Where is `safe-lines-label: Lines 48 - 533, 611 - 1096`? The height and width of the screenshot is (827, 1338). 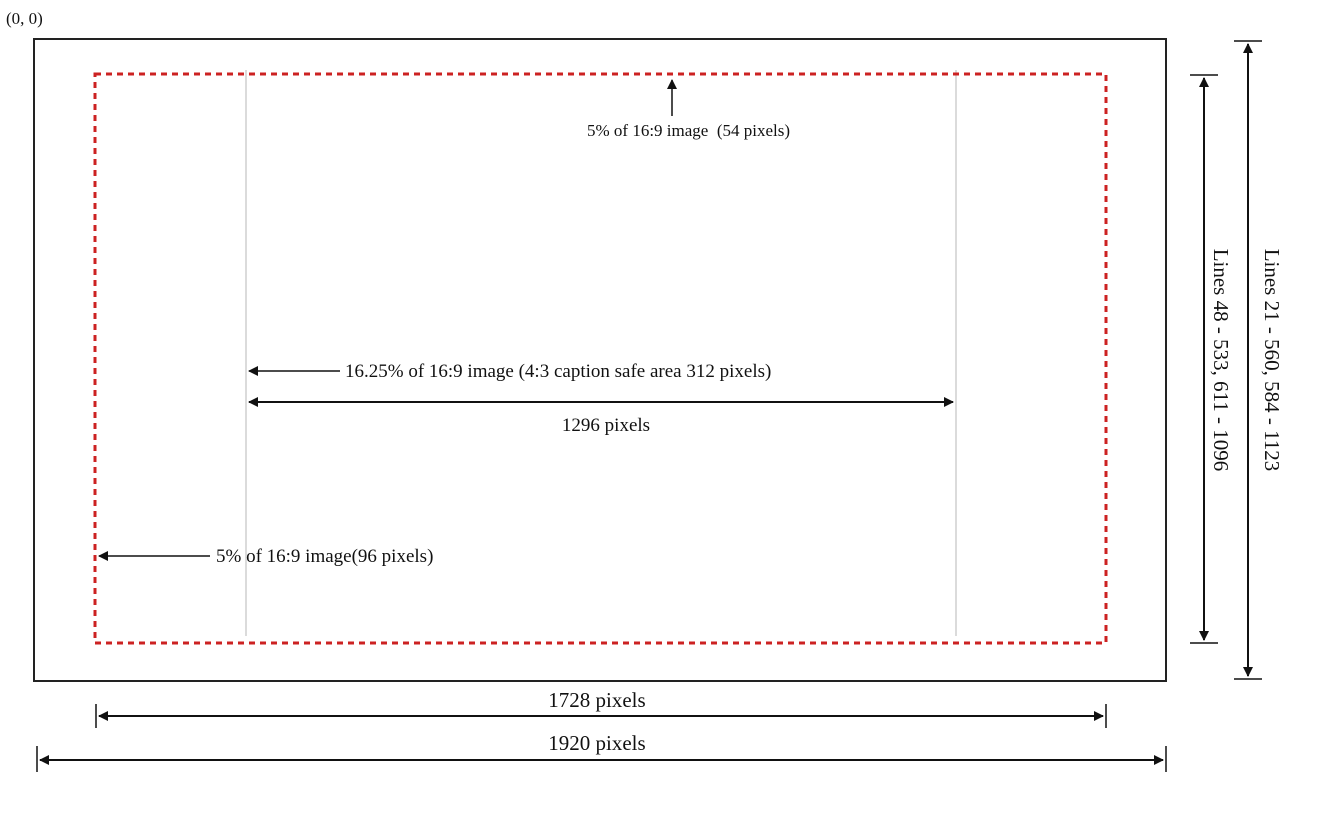 safe-lines-label: Lines 48 - 533, 611 - 1096 is located at coordinates (1221, 360).